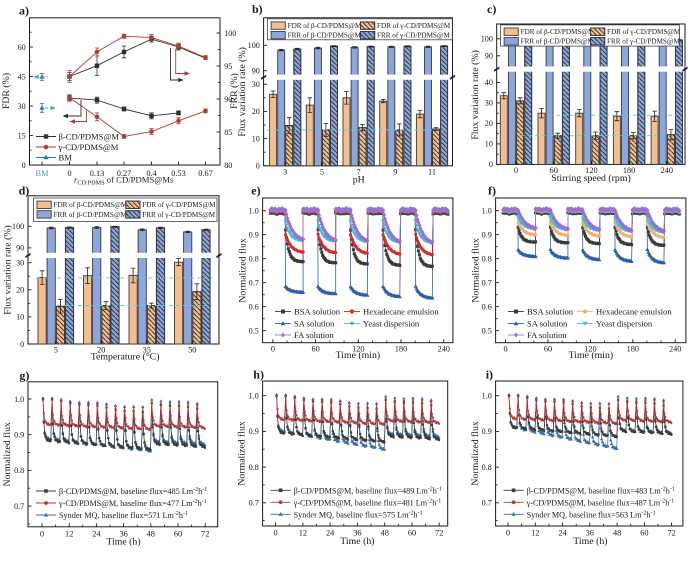 The width and height of the screenshot is (700, 561). What do you see at coordinates (178, 173) in the screenshot?
I see `svg-text: 0.53` at bounding box center [178, 173].